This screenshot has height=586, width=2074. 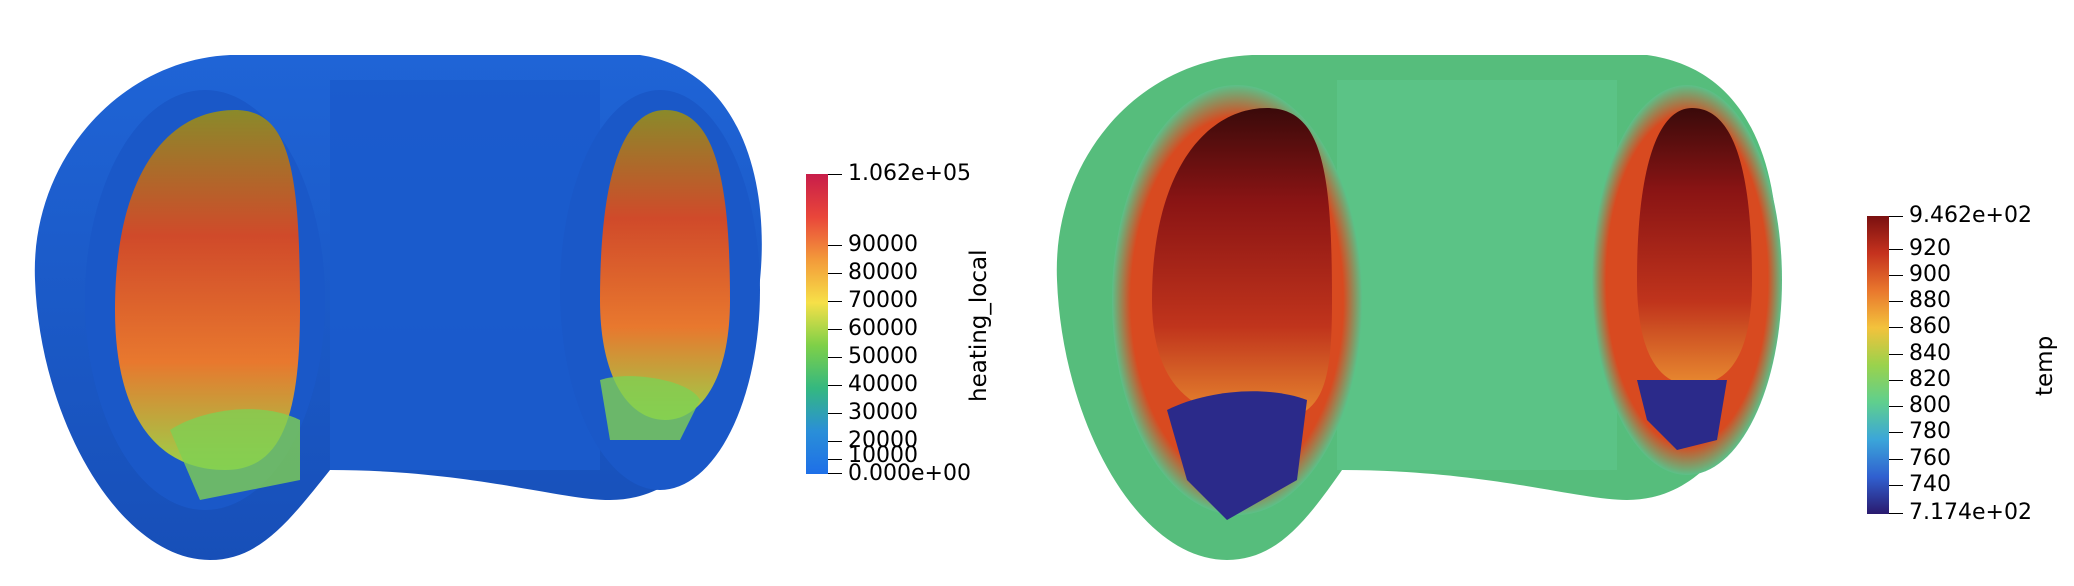 What do you see at coordinates (1930, 353) in the screenshot?
I see `colorbar-tick-label: 840` at bounding box center [1930, 353].